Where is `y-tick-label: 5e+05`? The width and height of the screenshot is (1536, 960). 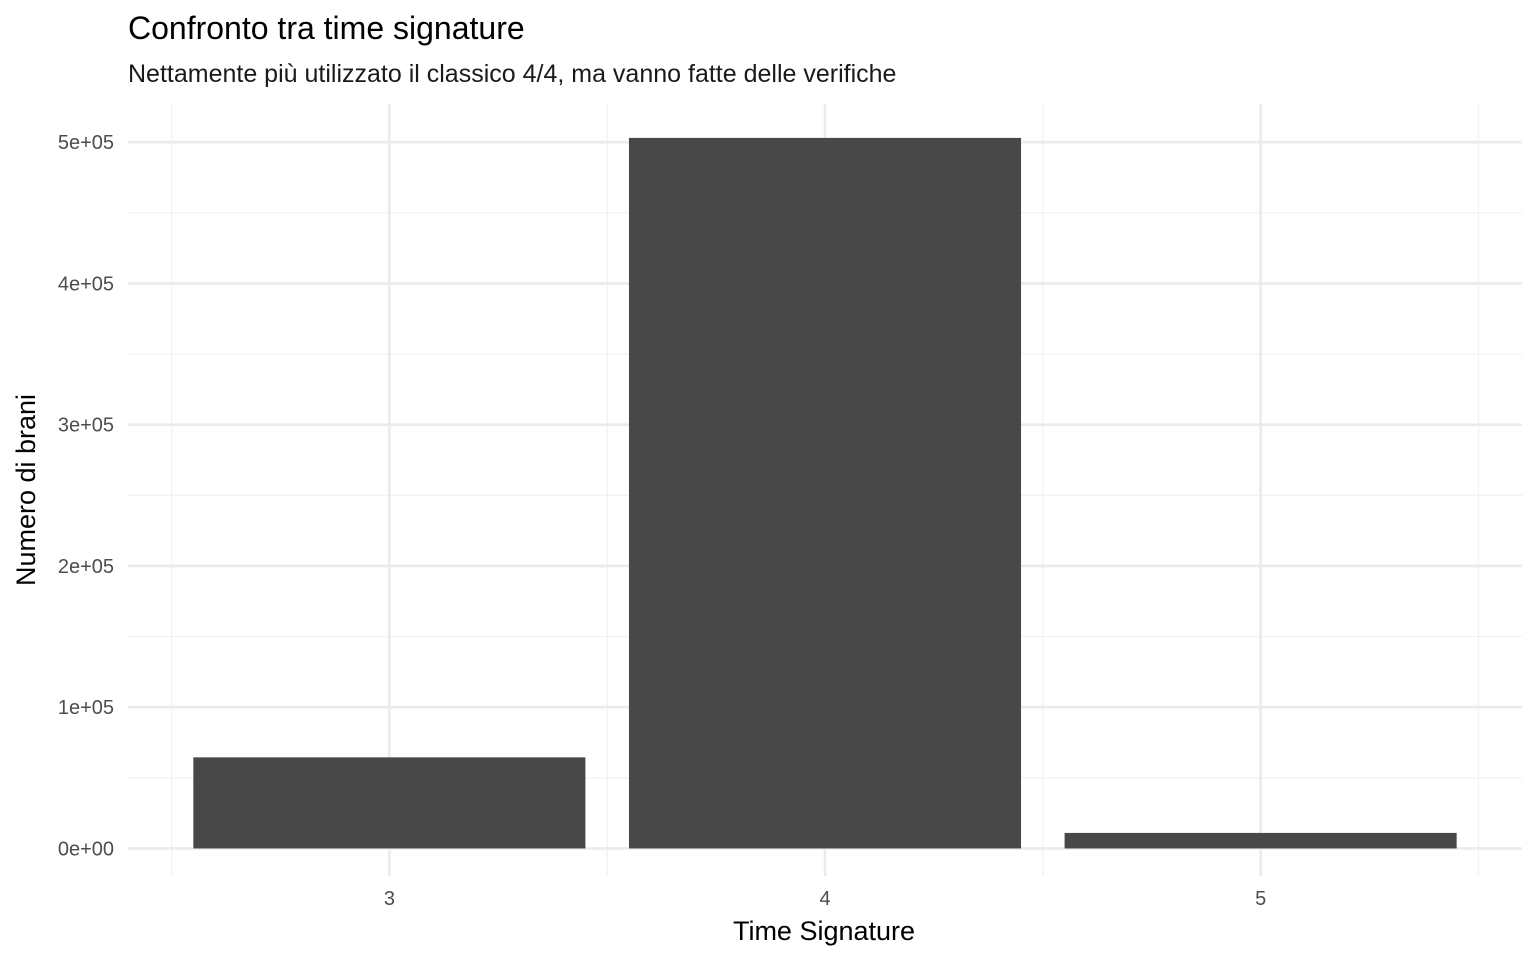 y-tick-label: 5e+05 is located at coordinates (86, 143).